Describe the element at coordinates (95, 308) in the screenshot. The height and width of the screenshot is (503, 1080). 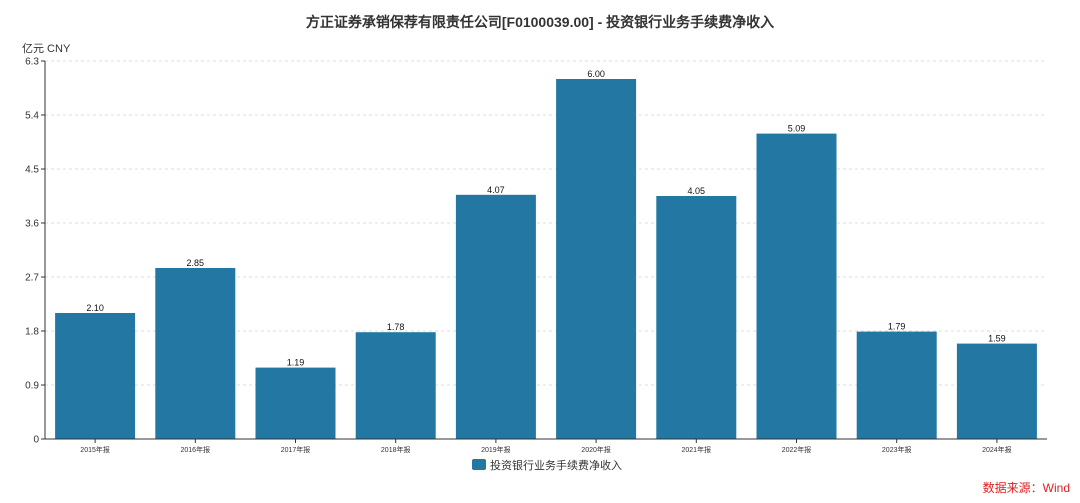
I see `data-label: 2.10` at that location.